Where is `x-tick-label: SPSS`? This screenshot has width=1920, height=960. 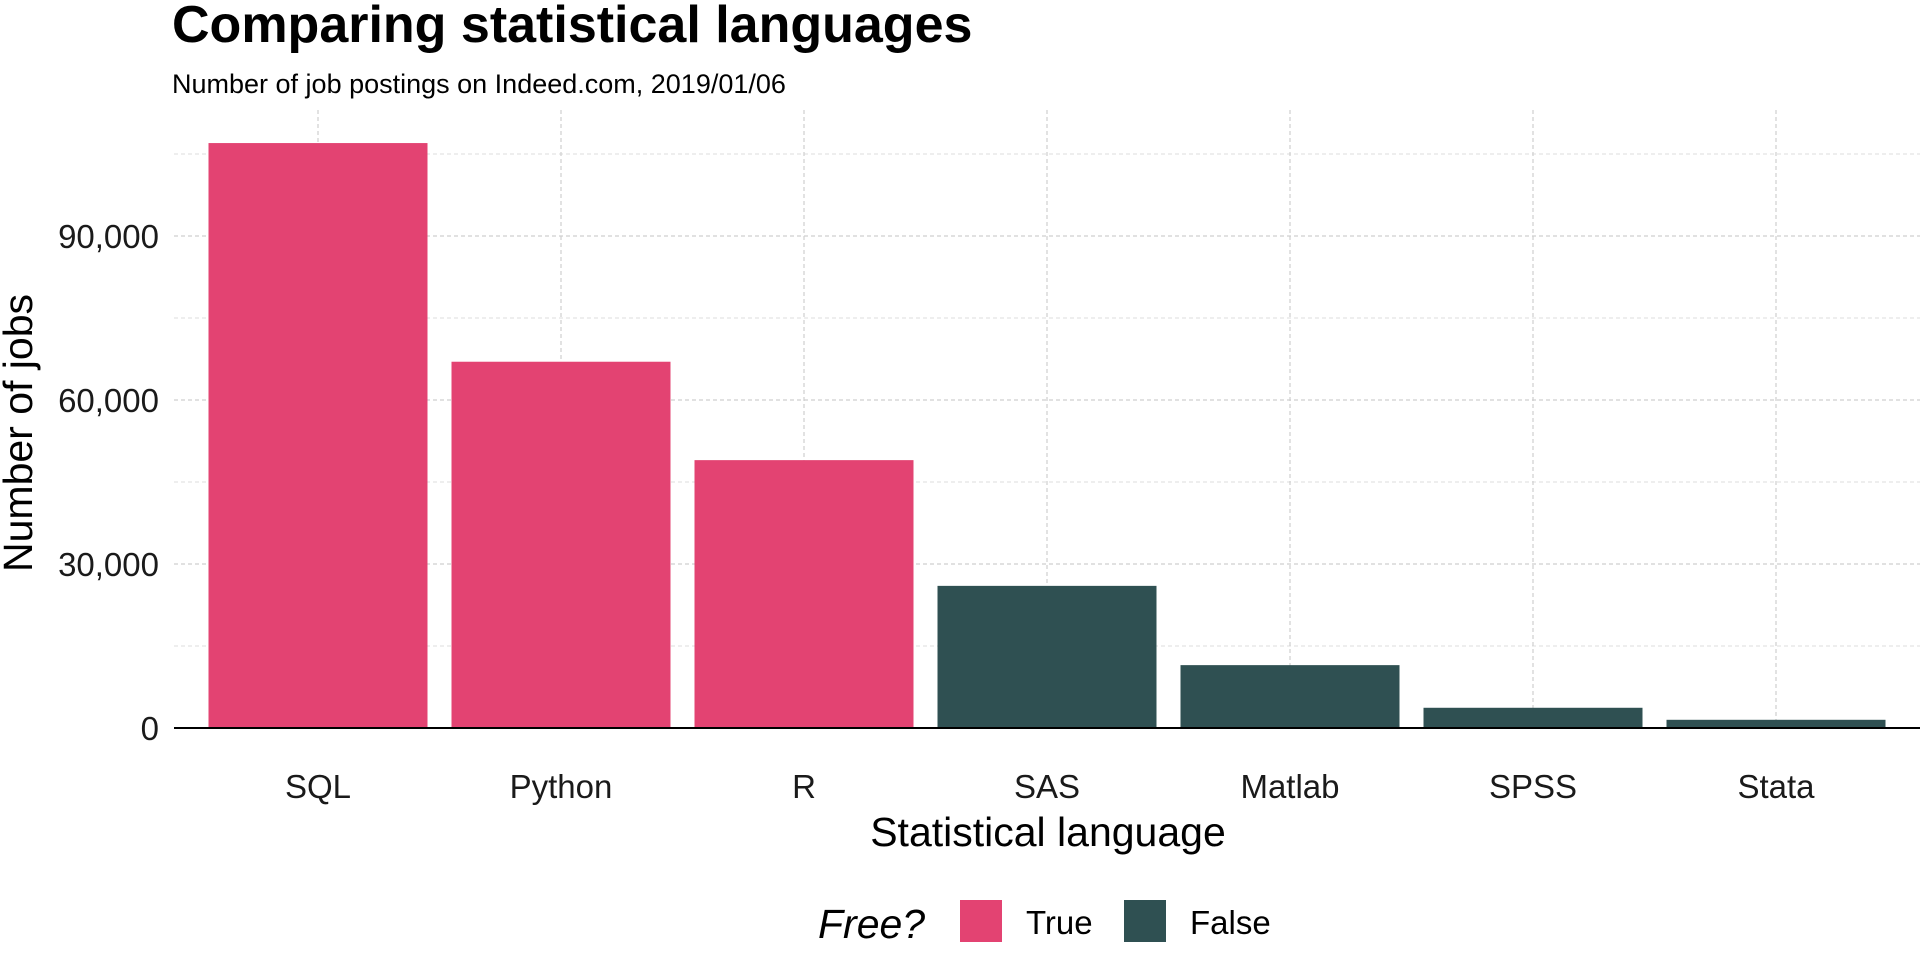 x-tick-label: SPSS is located at coordinates (1533, 786).